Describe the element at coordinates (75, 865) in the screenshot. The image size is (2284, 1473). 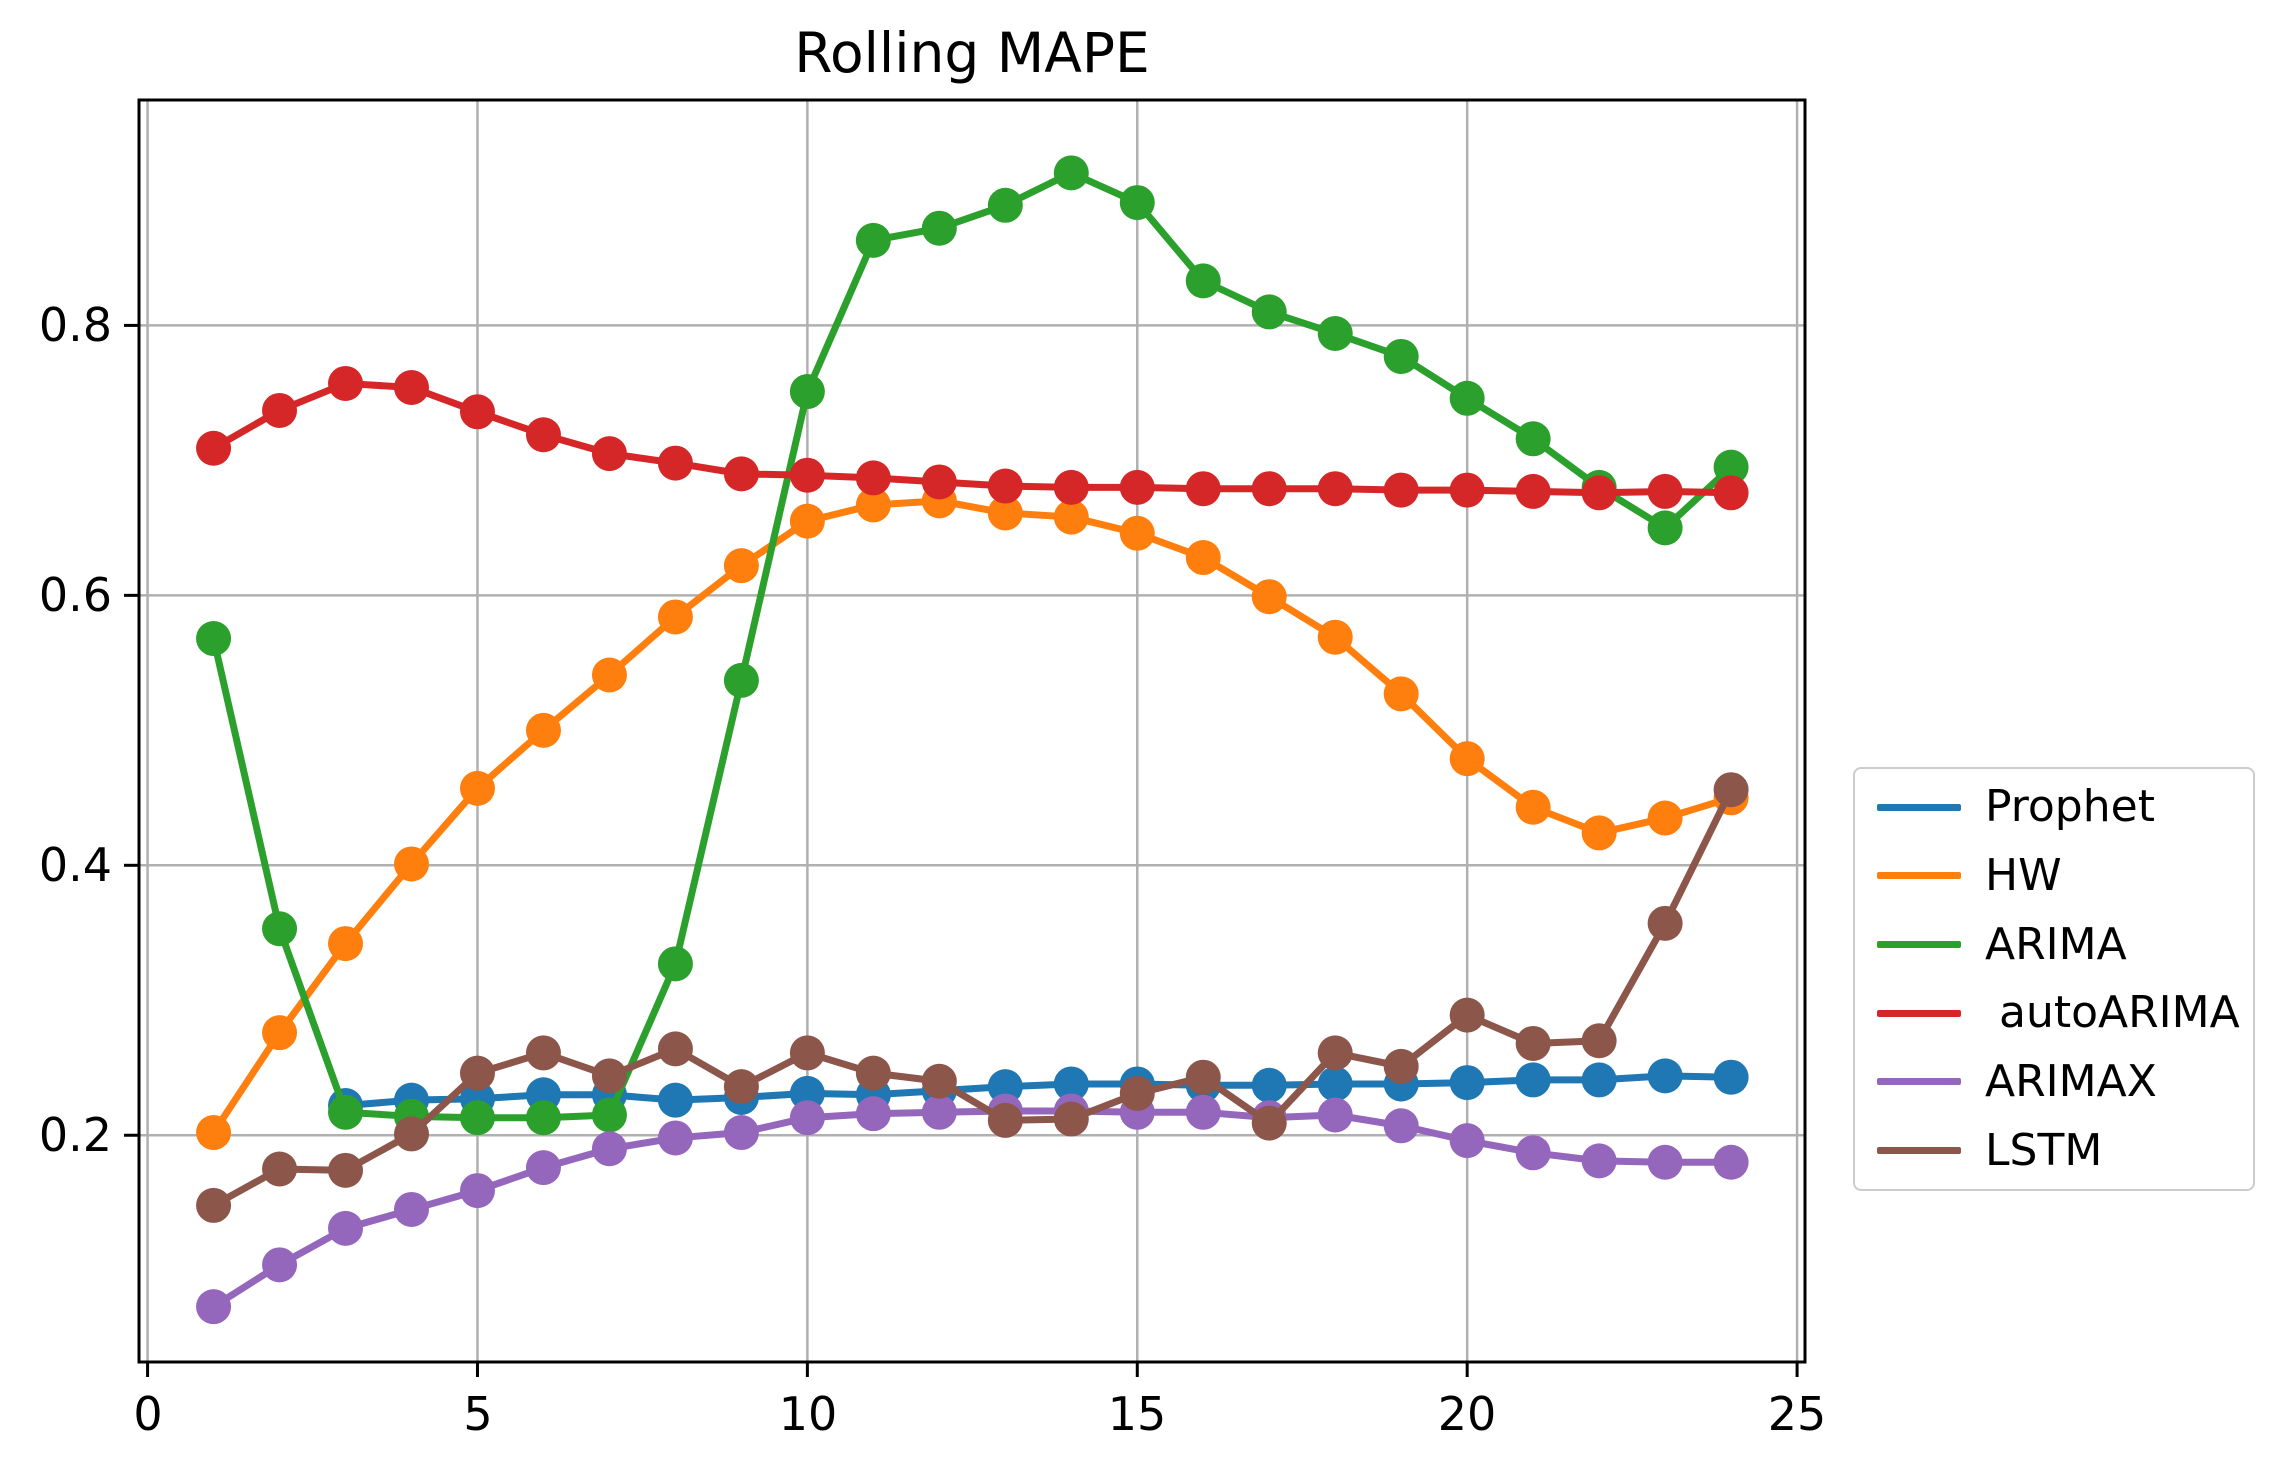
I see `y-tick-label: 0.4` at that location.